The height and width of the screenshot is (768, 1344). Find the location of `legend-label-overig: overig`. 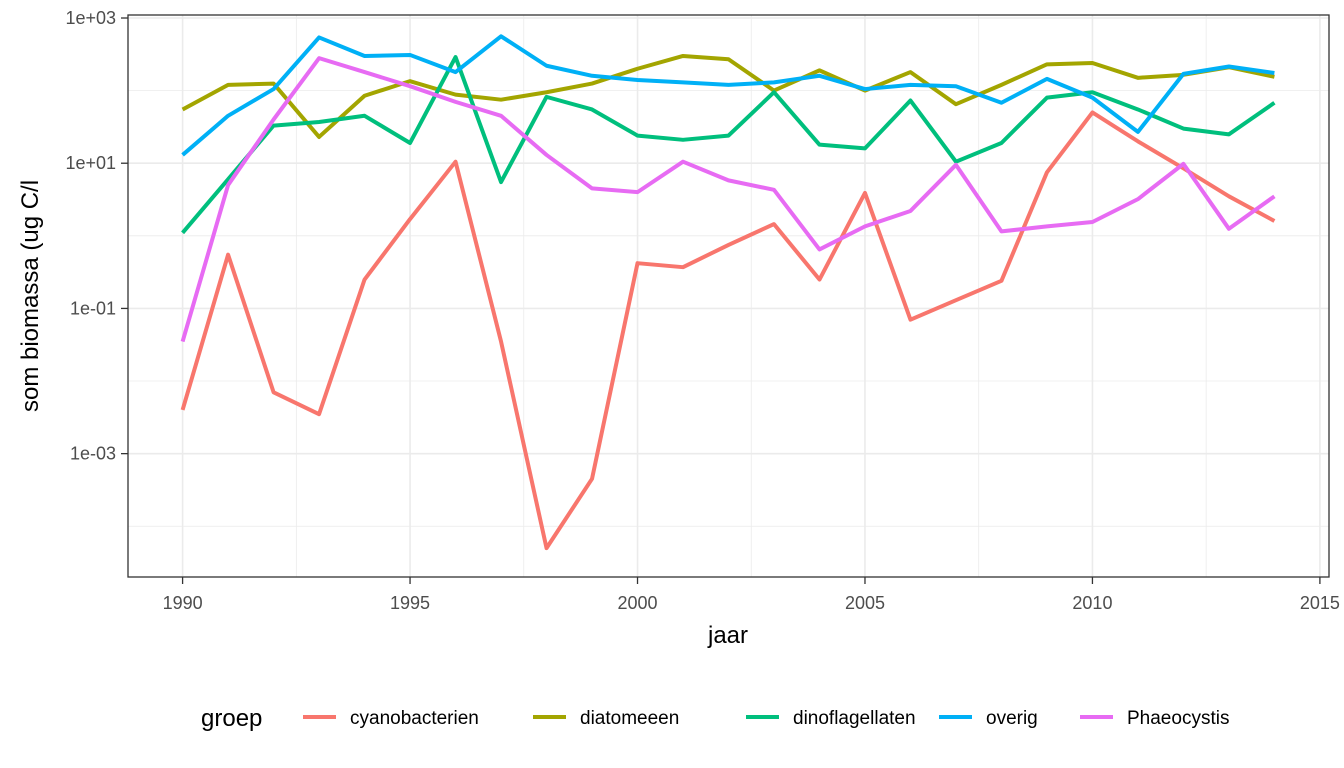

legend-label-overig: overig is located at coordinates (1012, 718).